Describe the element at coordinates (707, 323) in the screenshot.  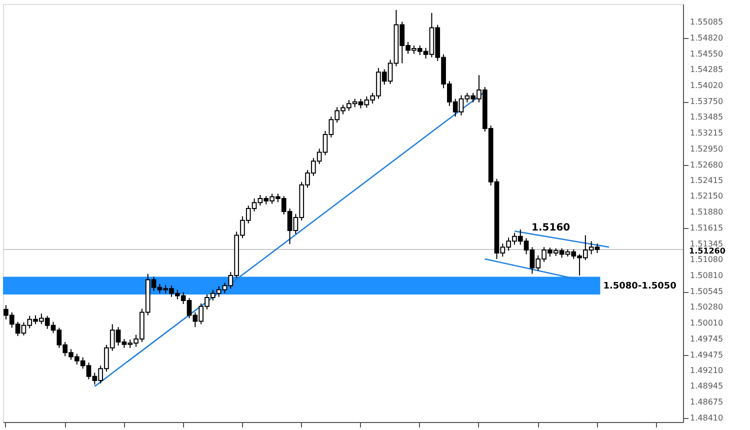
I see `y-tick-label: 1.50010` at that location.